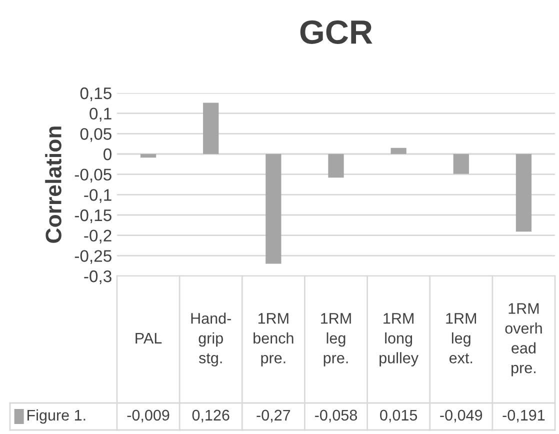  Describe the element at coordinates (93, 175) in the screenshot. I see `y-tick-label: -0,05` at that location.